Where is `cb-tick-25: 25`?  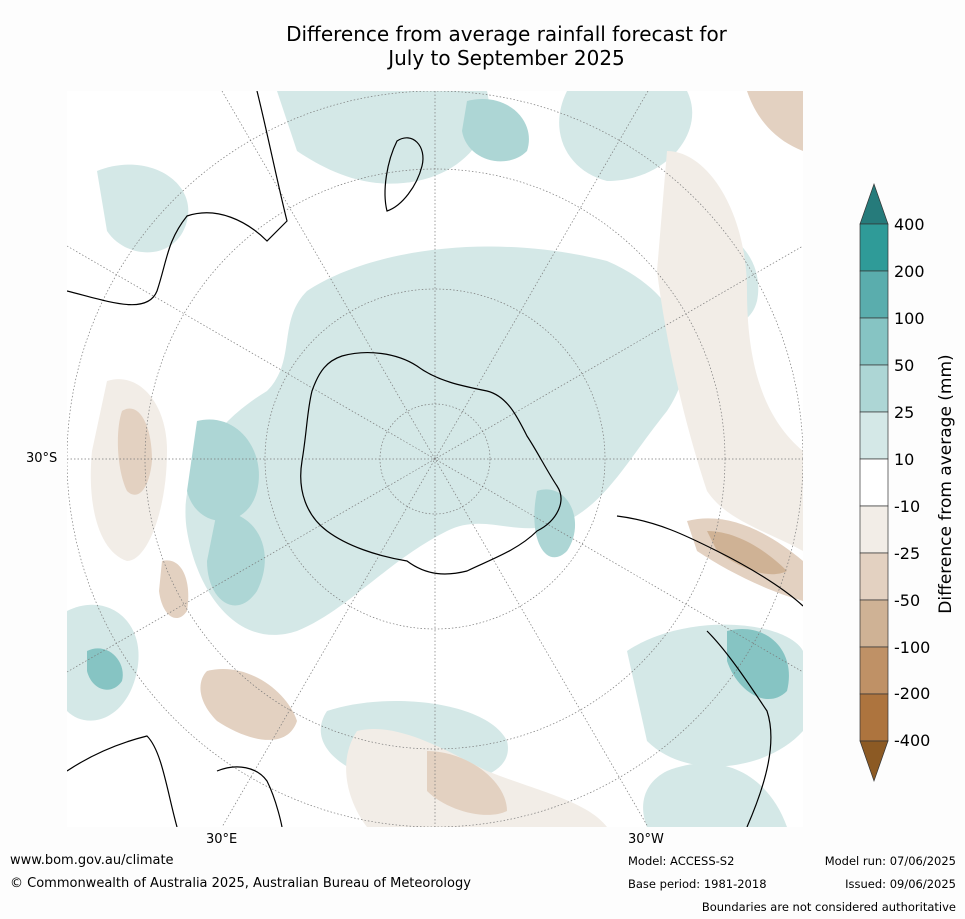 cb-tick-25: 25 is located at coordinates (904, 412).